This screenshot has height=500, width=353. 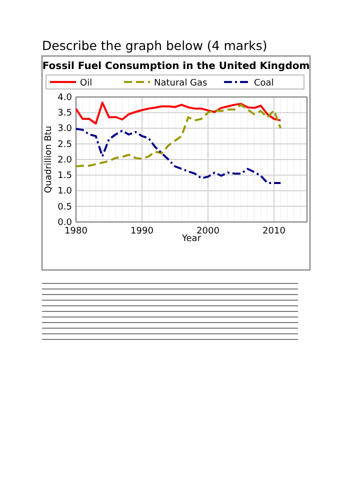 I want to click on y-tick-label: 3.0, so click(x=65, y=129).